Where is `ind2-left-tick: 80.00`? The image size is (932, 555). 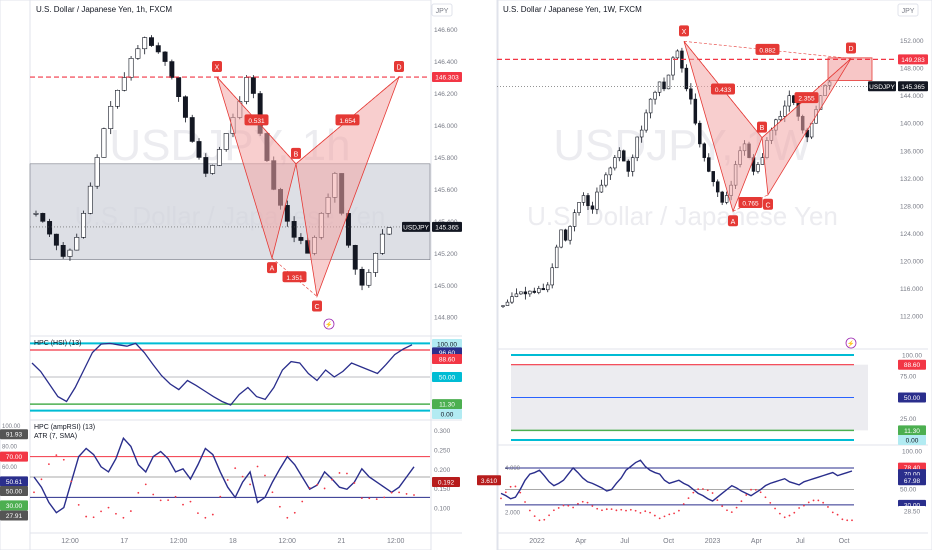
ind2-left-tick: 80.00 is located at coordinates (10, 447).